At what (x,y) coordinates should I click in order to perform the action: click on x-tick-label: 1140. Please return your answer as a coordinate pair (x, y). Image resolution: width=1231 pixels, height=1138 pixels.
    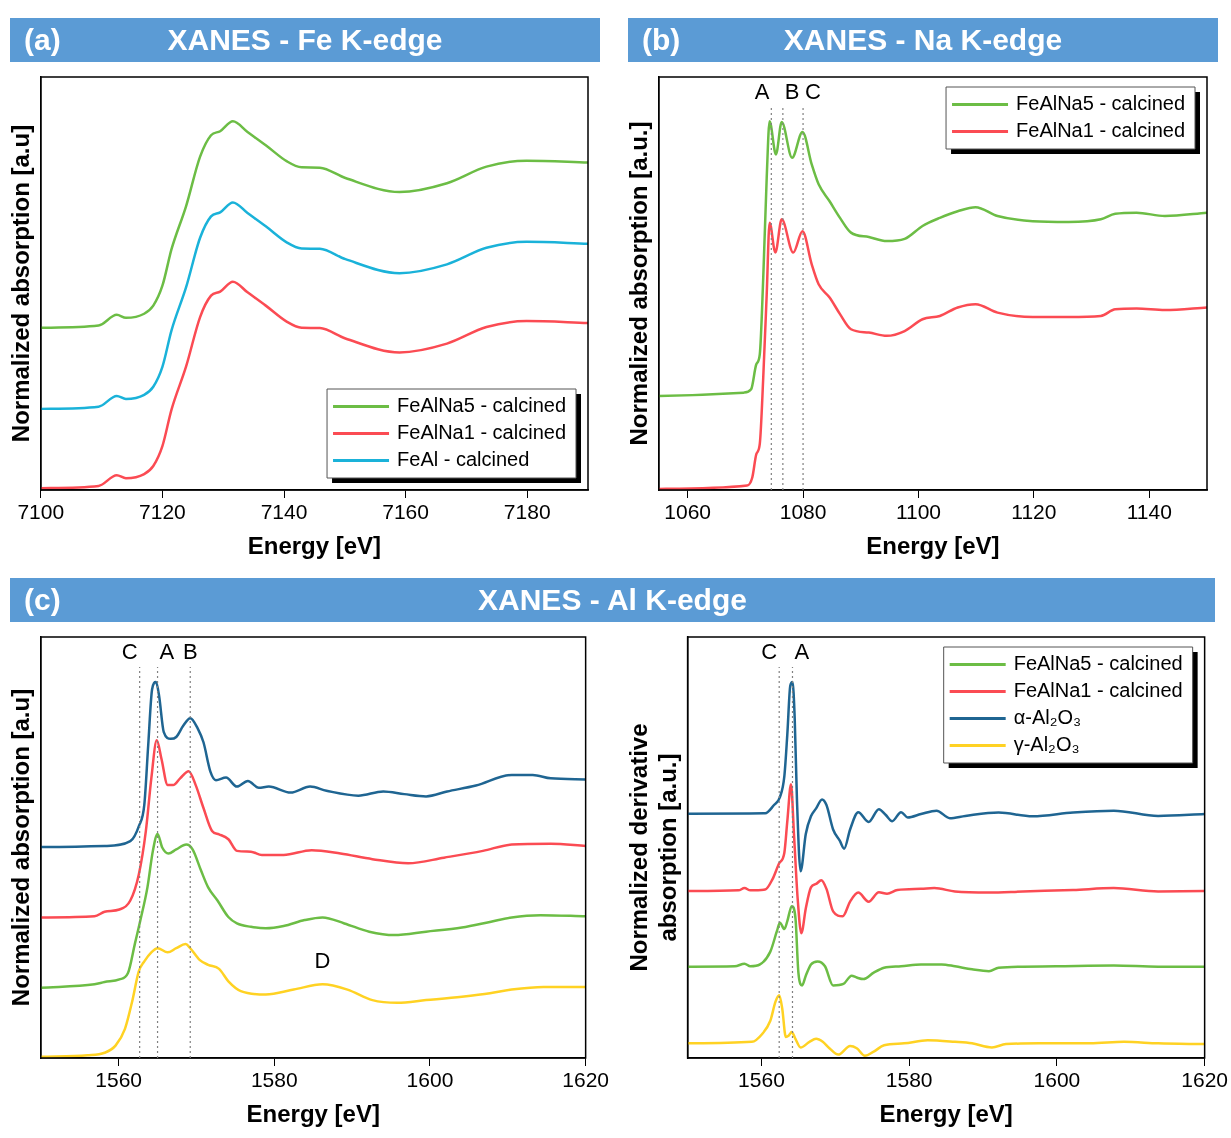
    Looking at the image, I should click on (1149, 512).